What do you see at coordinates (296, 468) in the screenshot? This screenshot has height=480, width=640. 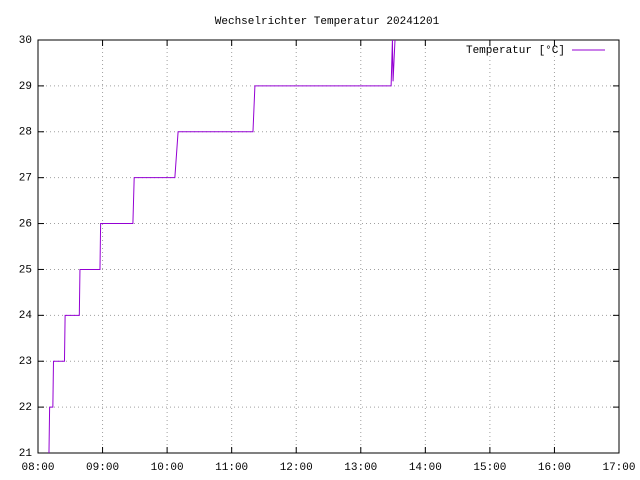 I see `x-tick-label: 12:00` at bounding box center [296, 468].